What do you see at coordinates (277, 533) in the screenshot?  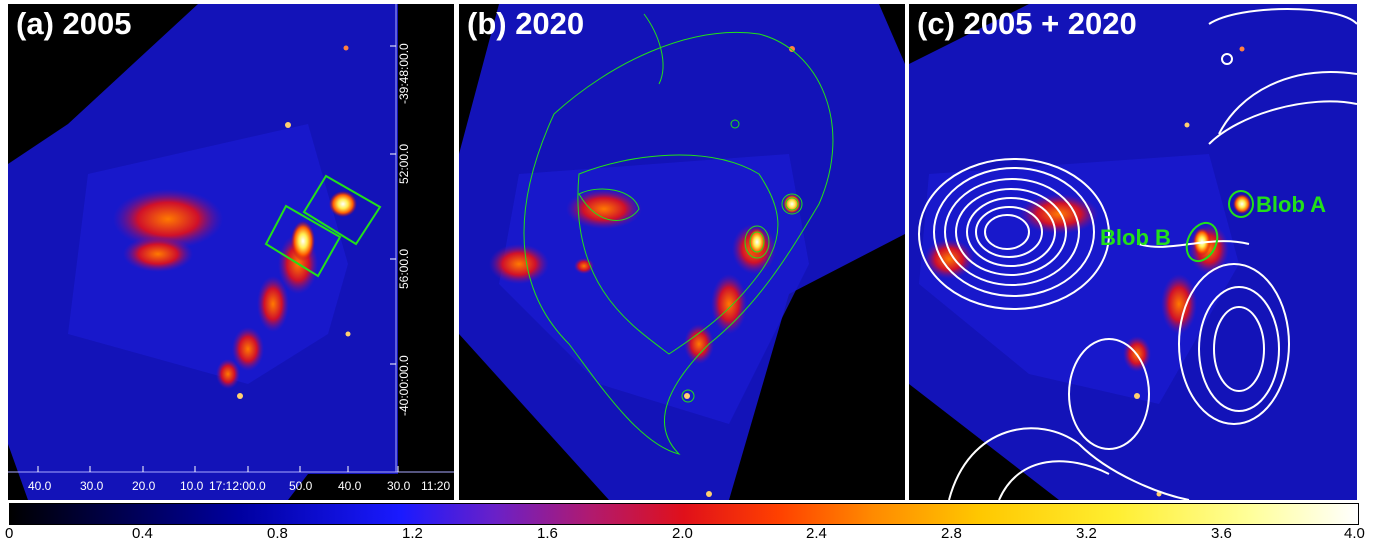 I see `colorbar-tick: 0.8` at bounding box center [277, 533].